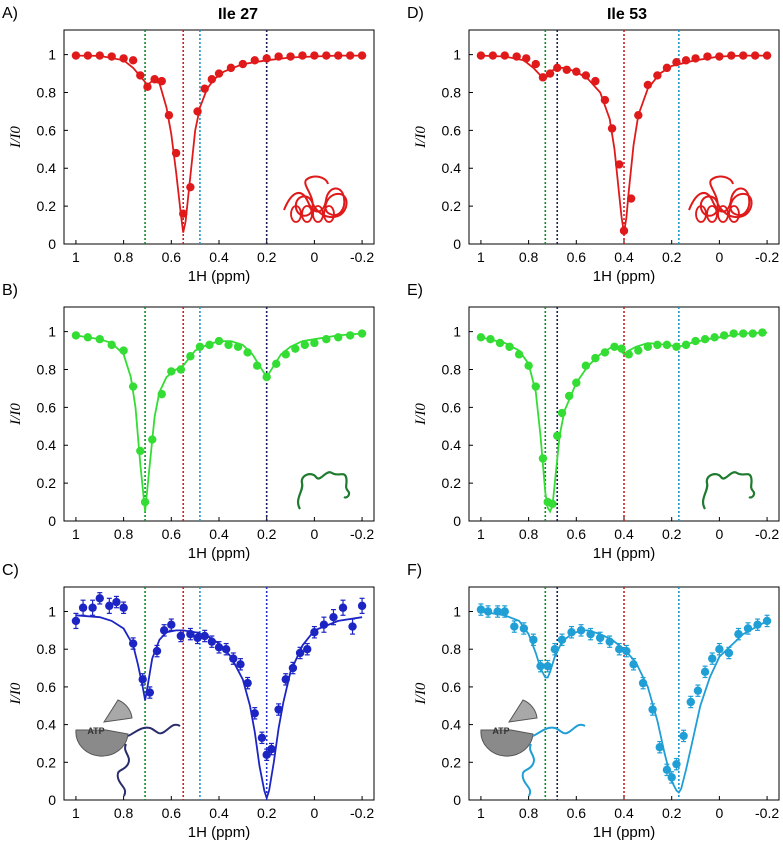 The height and width of the screenshot is (845, 783). What do you see at coordinates (421, 137) in the screenshot?
I see `y-axis-title: I/I0` at bounding box center [421, 137].